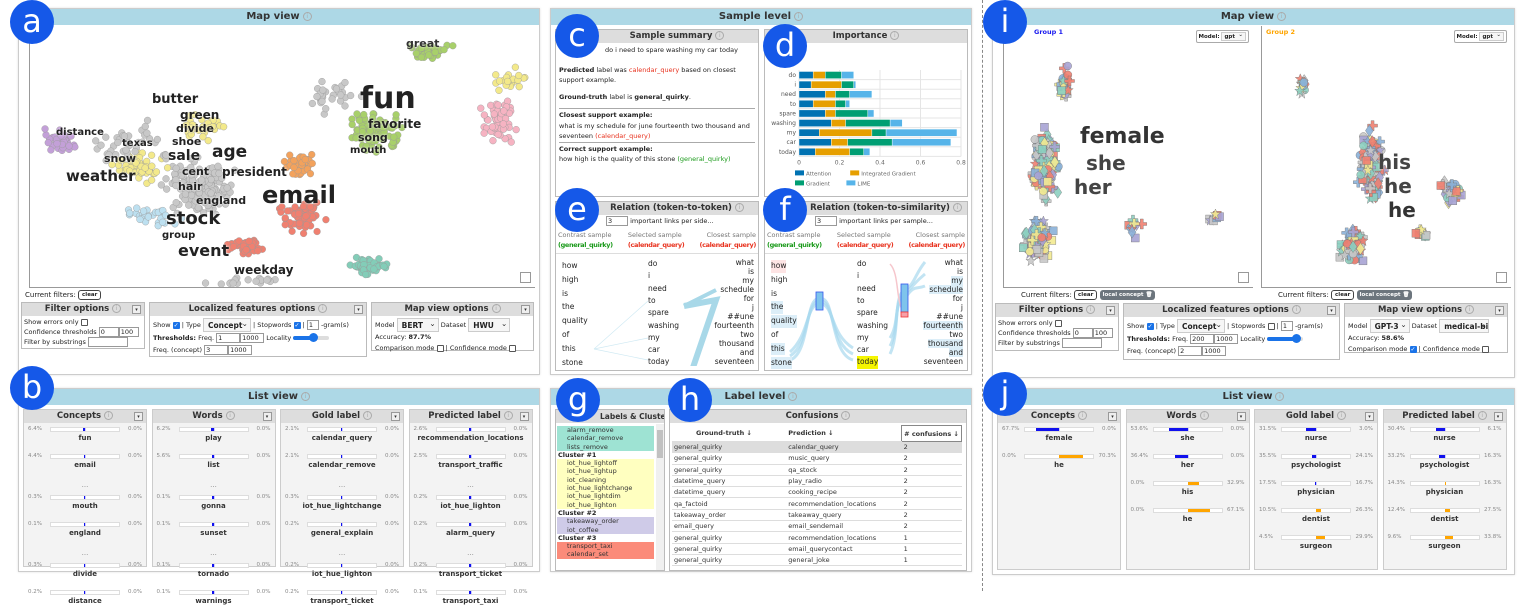 The width and height of the screenshot is (1529, 615). I want to click on label-item: takeaway_order, so click(593, 521).